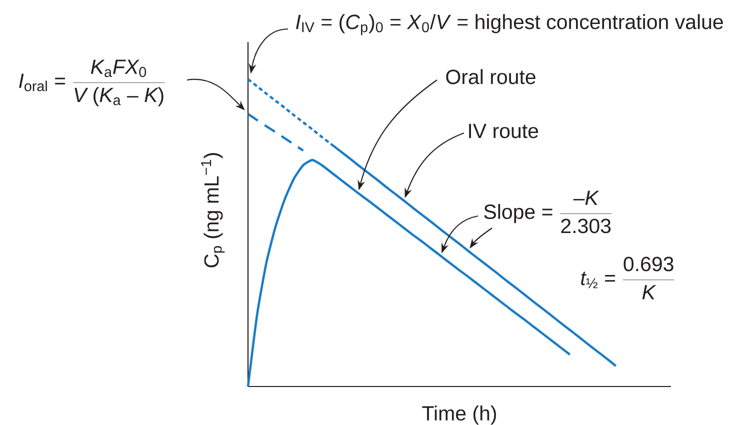 Image resolution: width=745 pixels, height=425 pixels. Describe the element at coordinates (509, 25) in the screenshot. I see `text: I$_{IV}$ = (C$_{p}$)$_{0}$ = X$_{0}$/V = highest concentration value` at that location.